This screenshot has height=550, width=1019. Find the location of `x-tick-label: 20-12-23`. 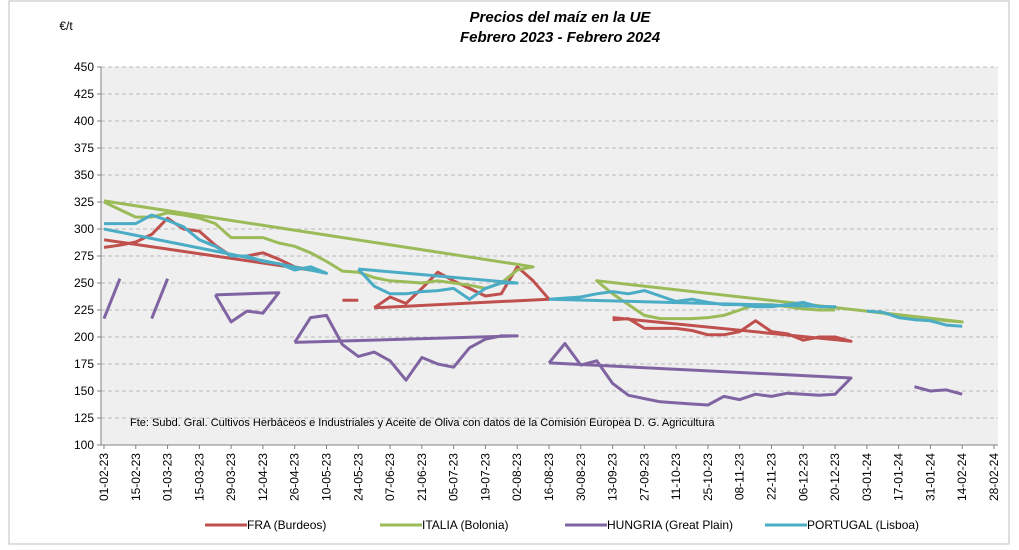

x-tick-label: 20-12-23 is located at coordinates (835, 477).